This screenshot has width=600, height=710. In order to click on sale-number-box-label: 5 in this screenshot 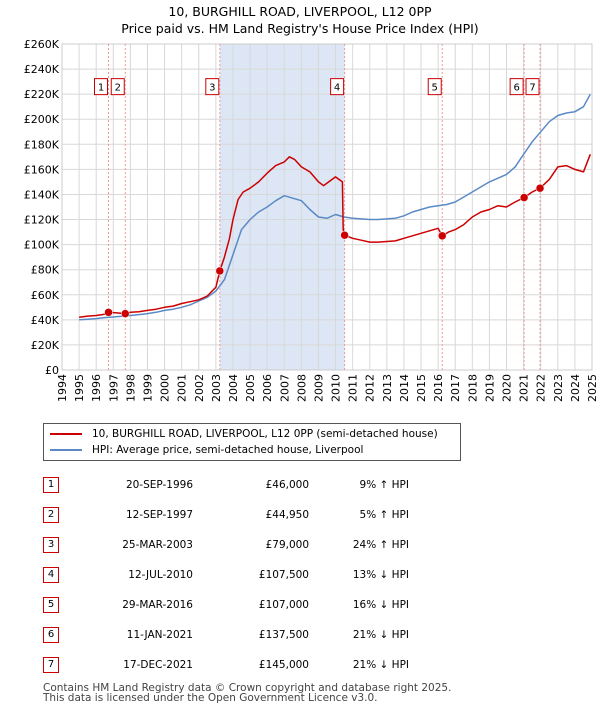, I will do `click(435, 88)`.